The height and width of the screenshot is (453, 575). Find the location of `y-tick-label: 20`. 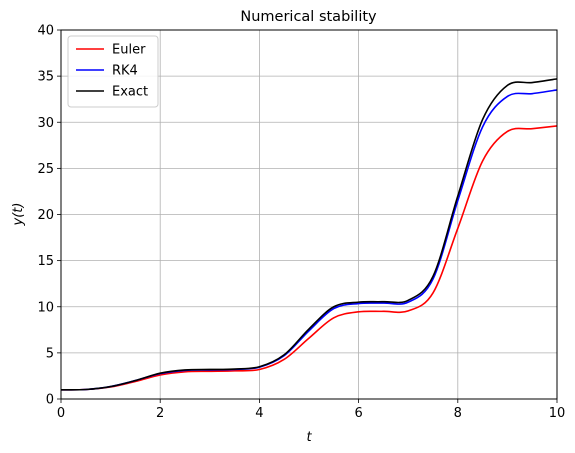

y-tick-label: 20 is located at coordinates (45, 215).